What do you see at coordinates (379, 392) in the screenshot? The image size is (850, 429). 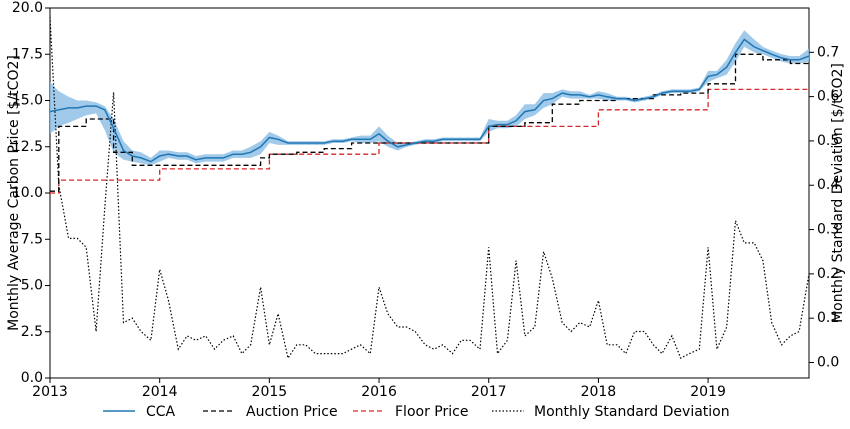 I see `x-axis-tick-label: 2016` at bounding box center [379, 392].